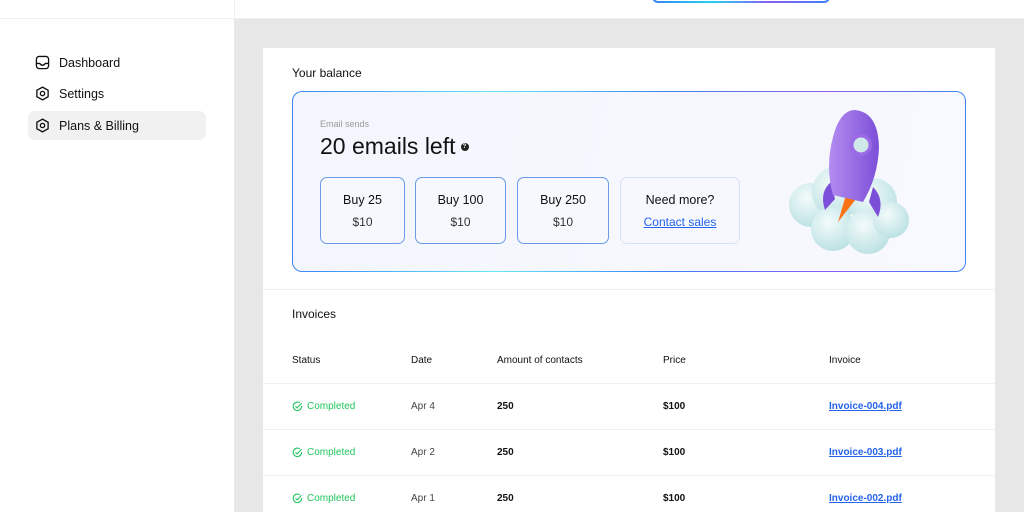 This screenshot has height=518, width=1024. What do you see at coordinates (674, 360) in the screenshot?
I see `column-header-price: Price` at bounding box center [674, 360].